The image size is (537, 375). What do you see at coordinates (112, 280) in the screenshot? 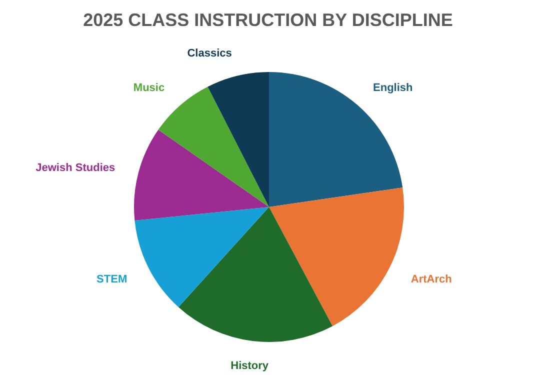
I see `slice-label: STEM` at bounding box center [112, 280].